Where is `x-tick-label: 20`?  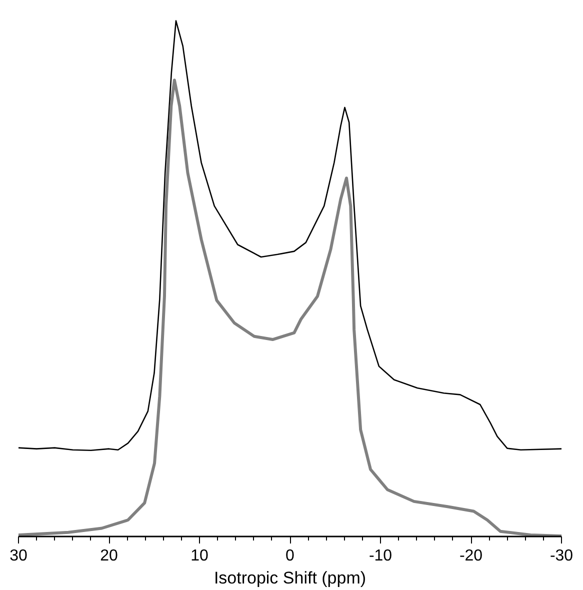
x-tick-label: 20 is located at coordinates (109, 556).